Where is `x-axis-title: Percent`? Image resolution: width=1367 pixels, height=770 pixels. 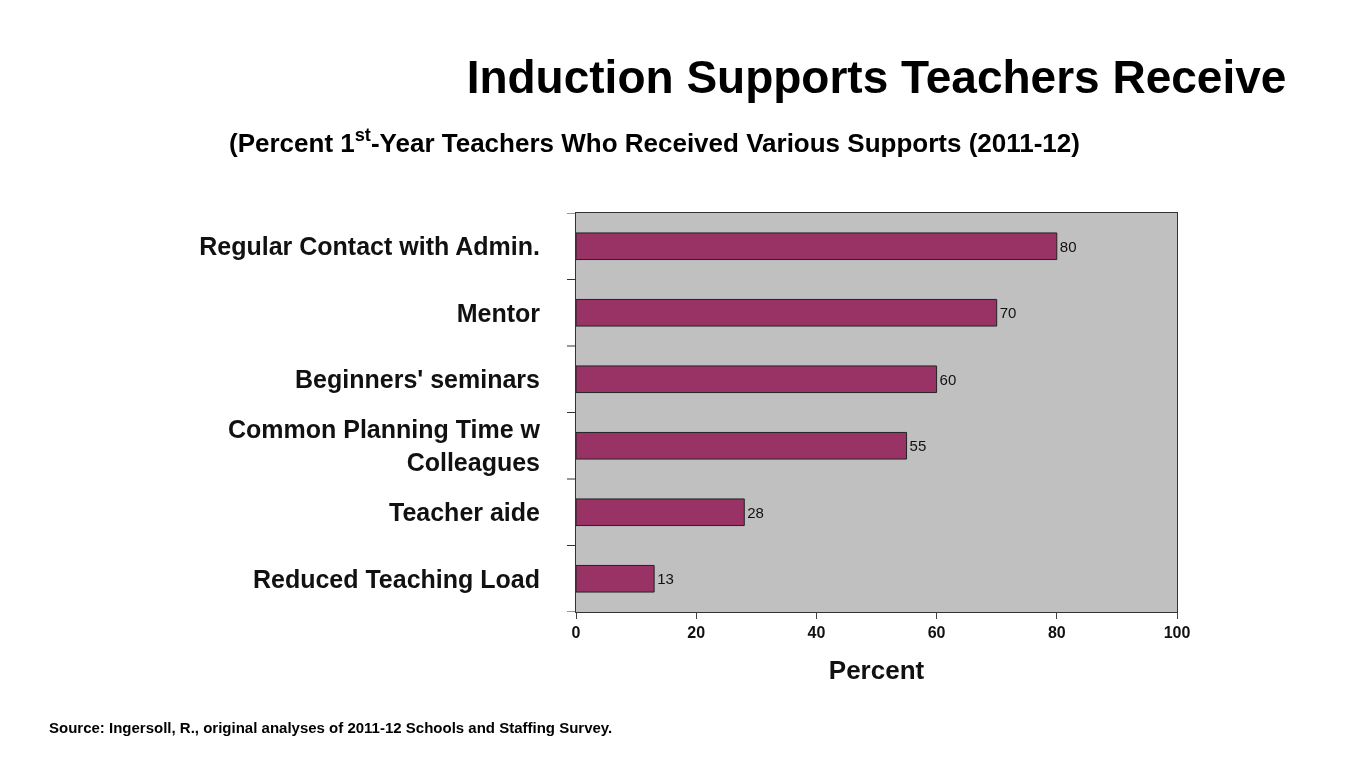
x-axis-title: Percent is located at coordinates (876, 669).